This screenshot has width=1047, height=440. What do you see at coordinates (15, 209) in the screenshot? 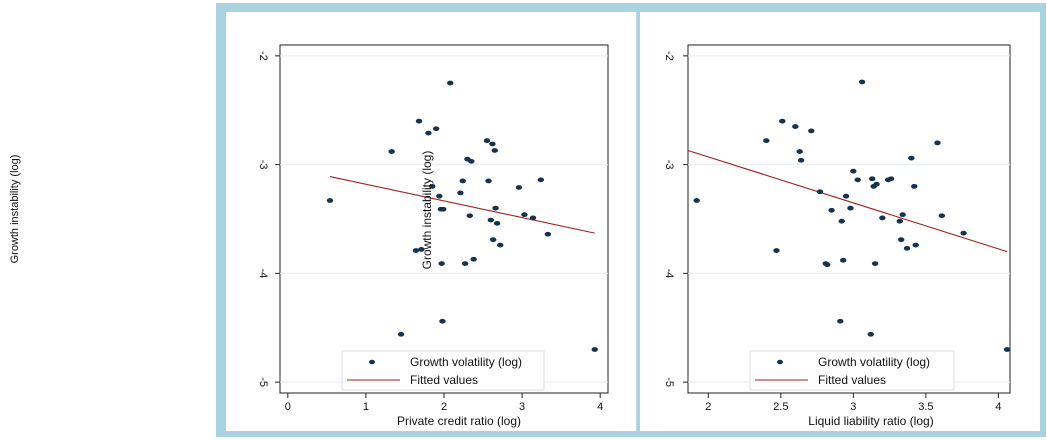
I see `outer-y-axis-label: Growth instability (log)` at bounding box center [15, 209].